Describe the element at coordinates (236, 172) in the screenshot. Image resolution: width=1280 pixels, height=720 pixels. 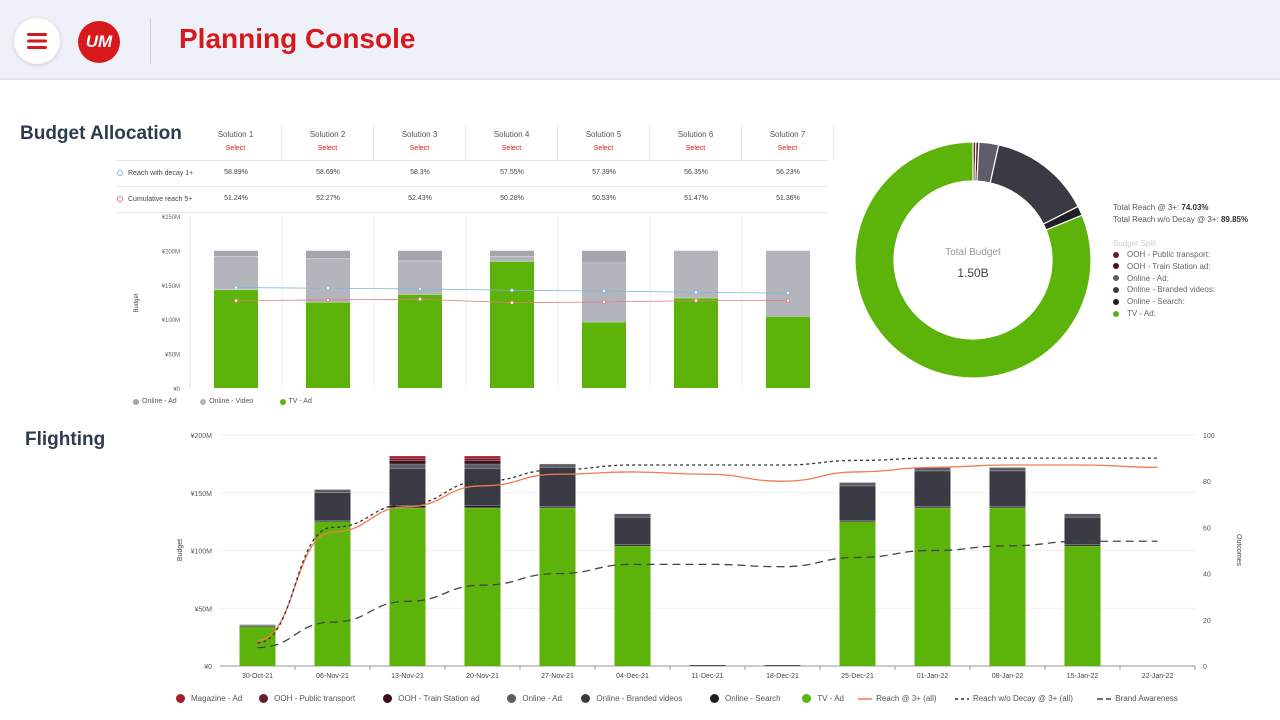
I see `reach-decay-value: 58.89%` at that location.